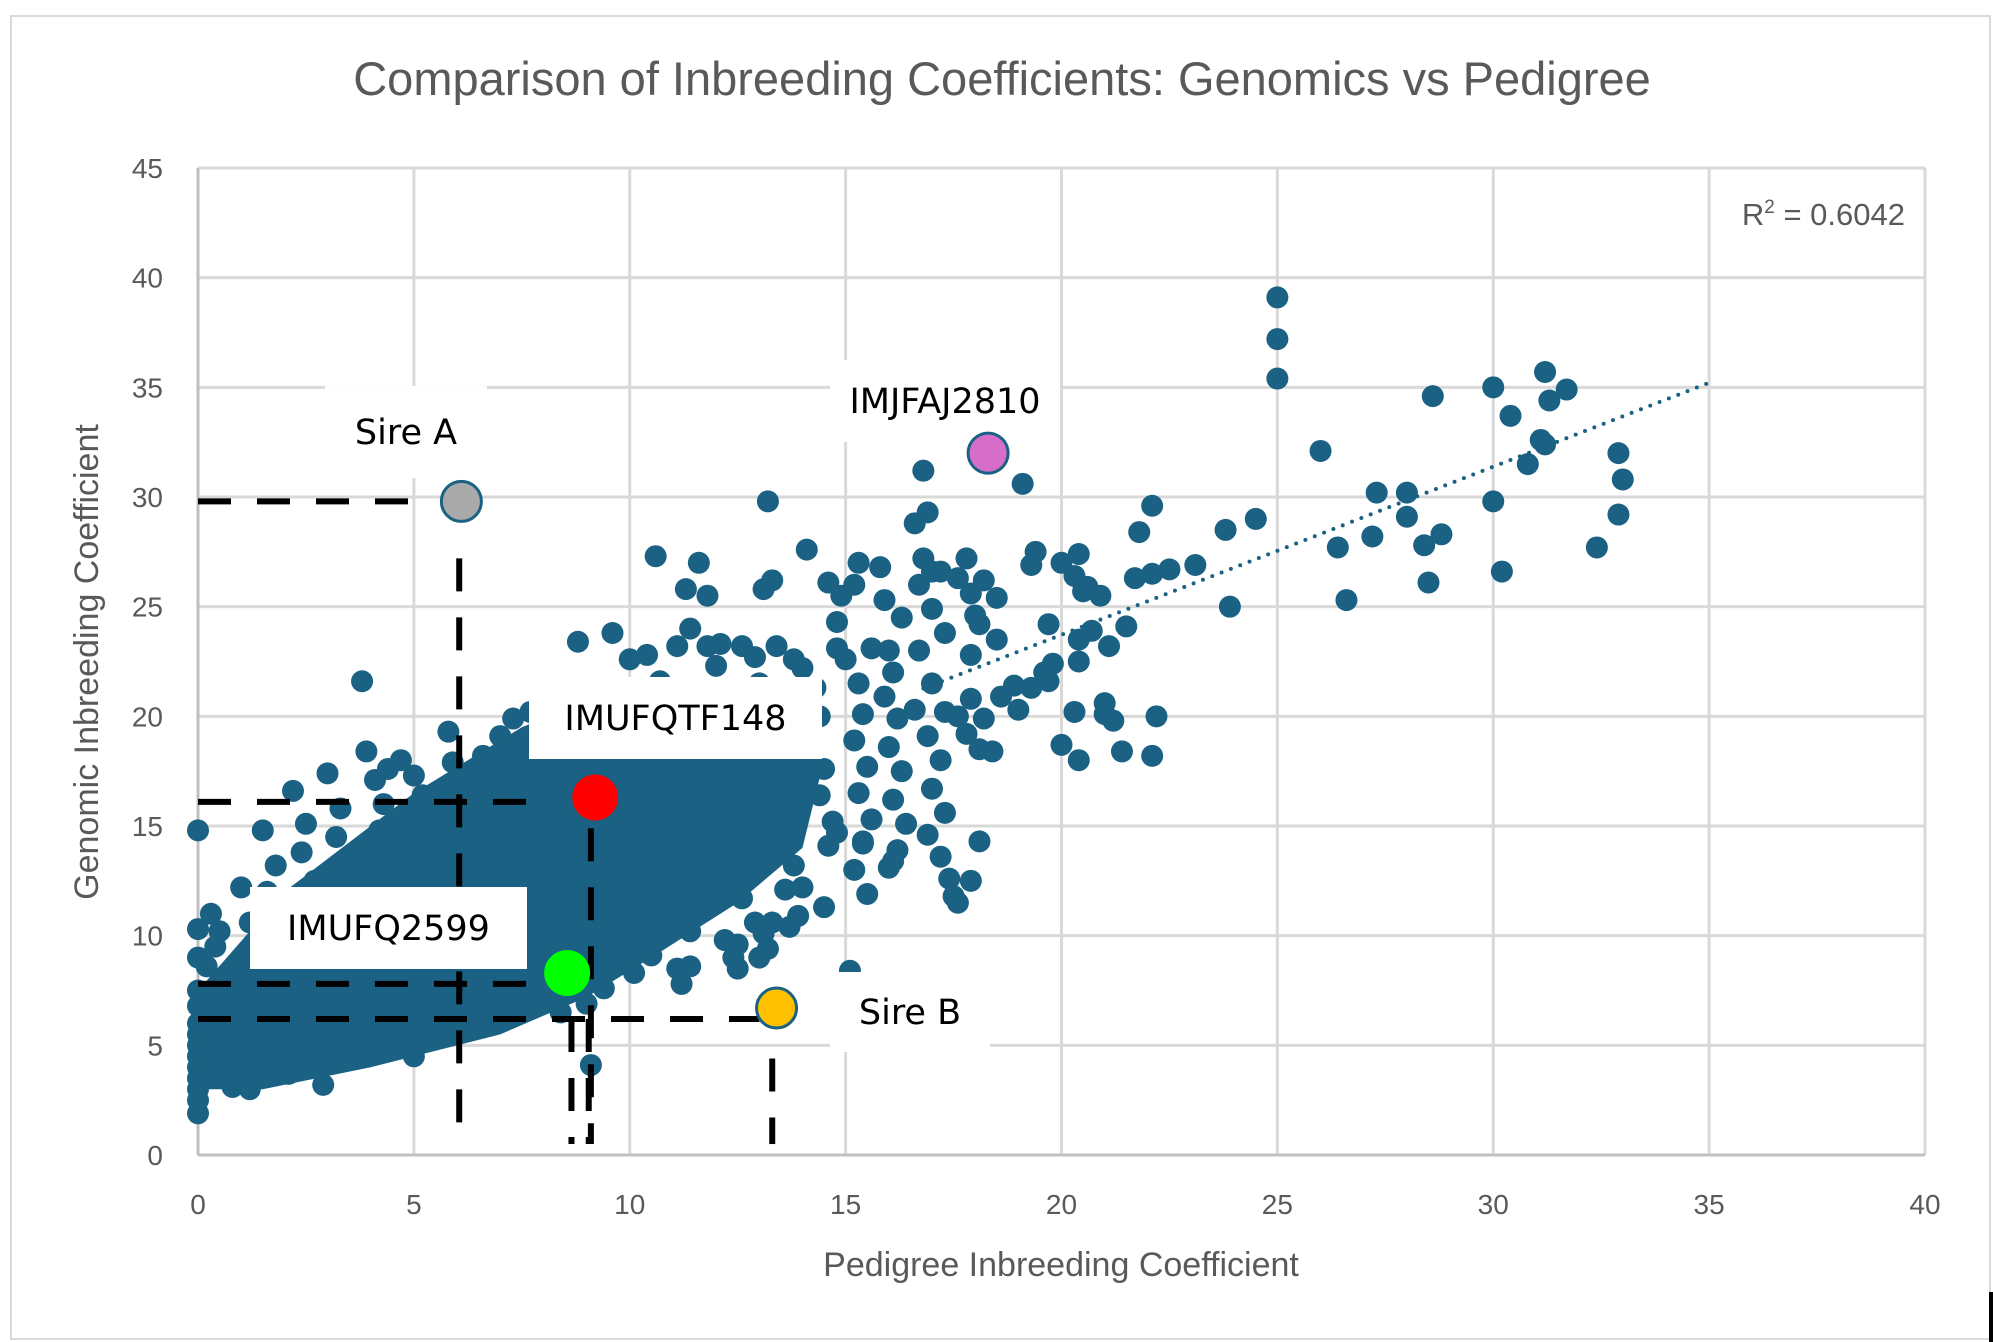 The width and height of the screenshot is (1993, 1342). What do you see at coordinates (414, 1204) in the screenshot?
I see `x-tick-label: 5` at bounding box center [414, 1204].